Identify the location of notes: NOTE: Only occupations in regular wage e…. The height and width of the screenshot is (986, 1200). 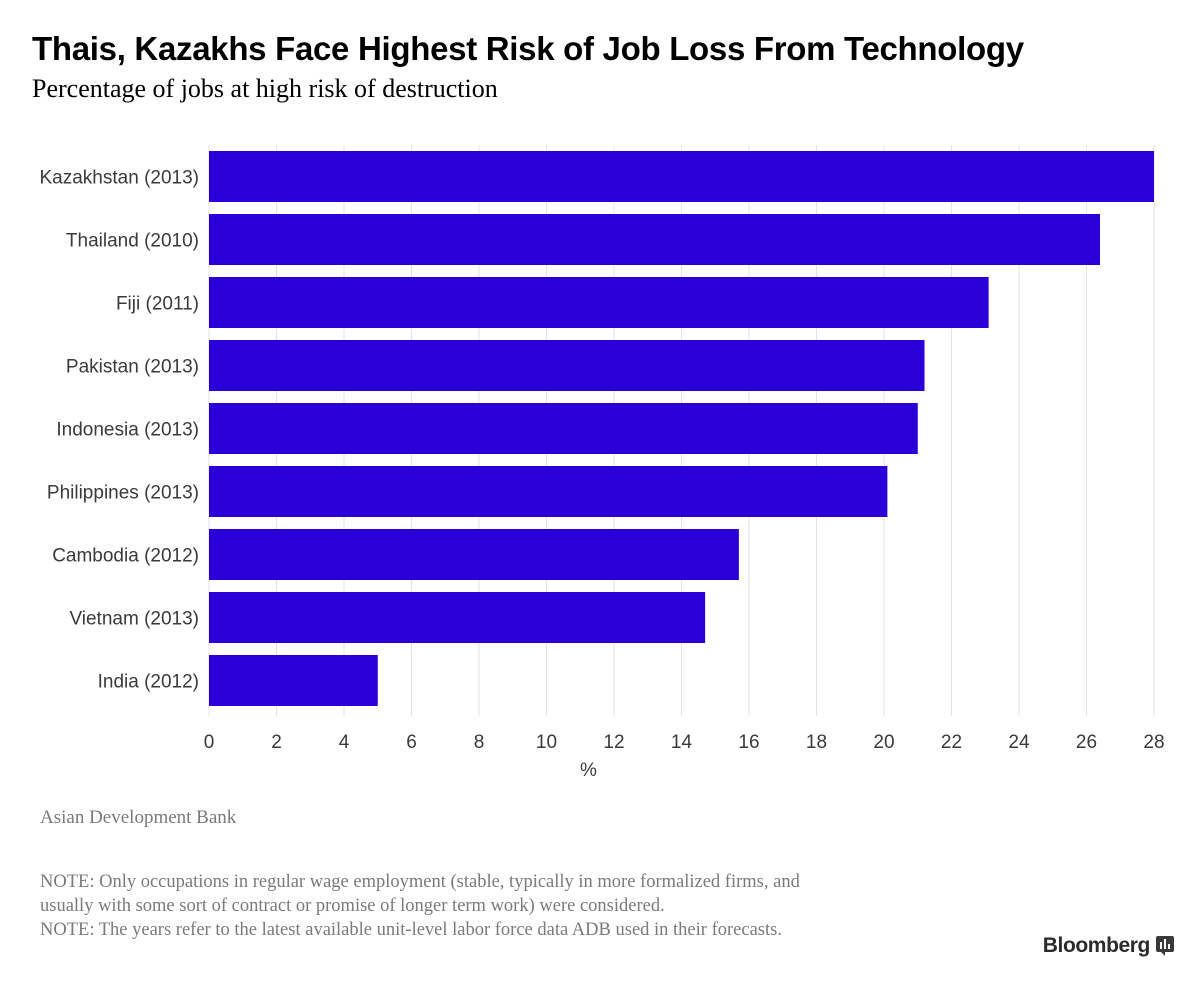
(510, 906).